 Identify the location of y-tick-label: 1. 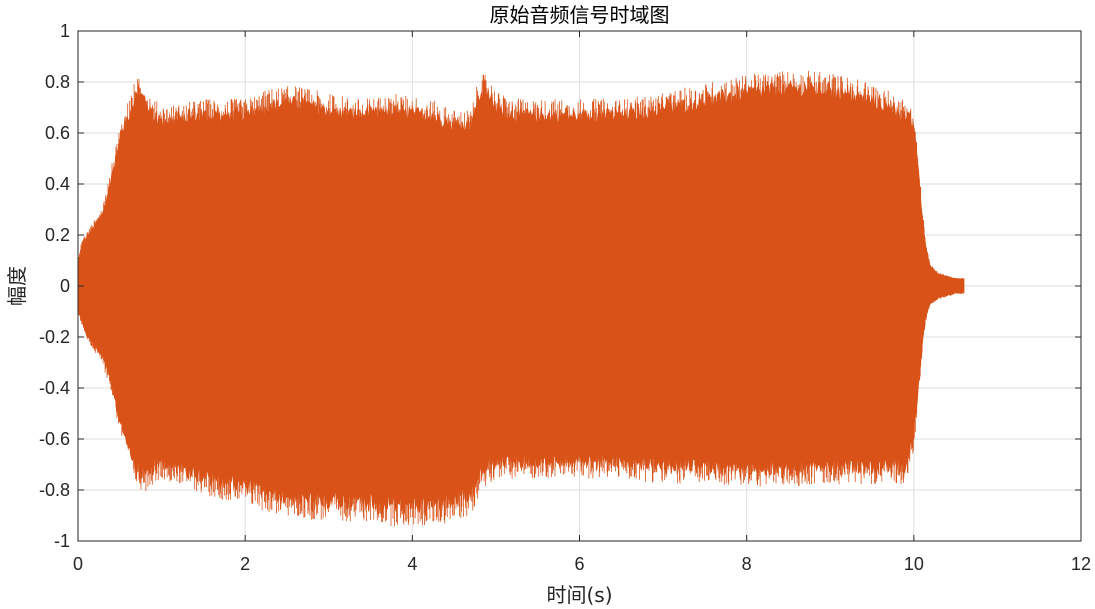
(65, 31).